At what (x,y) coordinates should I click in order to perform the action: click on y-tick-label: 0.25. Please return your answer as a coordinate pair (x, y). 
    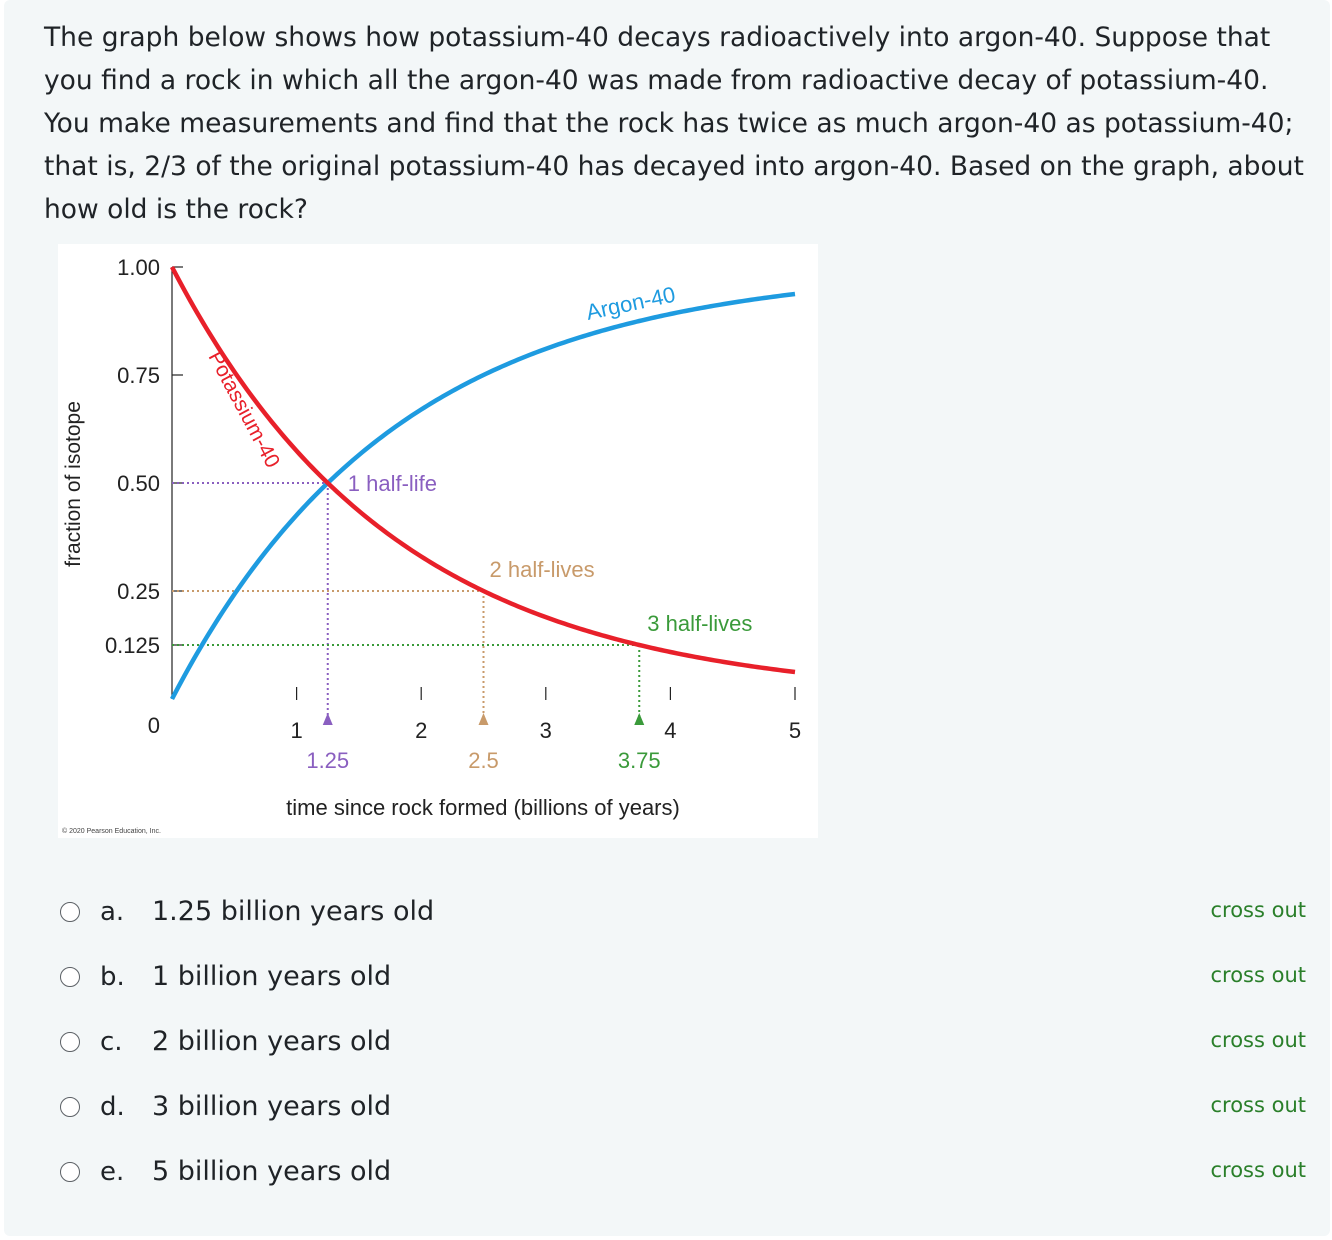
    Looking at the image, I should click on (138, 591).